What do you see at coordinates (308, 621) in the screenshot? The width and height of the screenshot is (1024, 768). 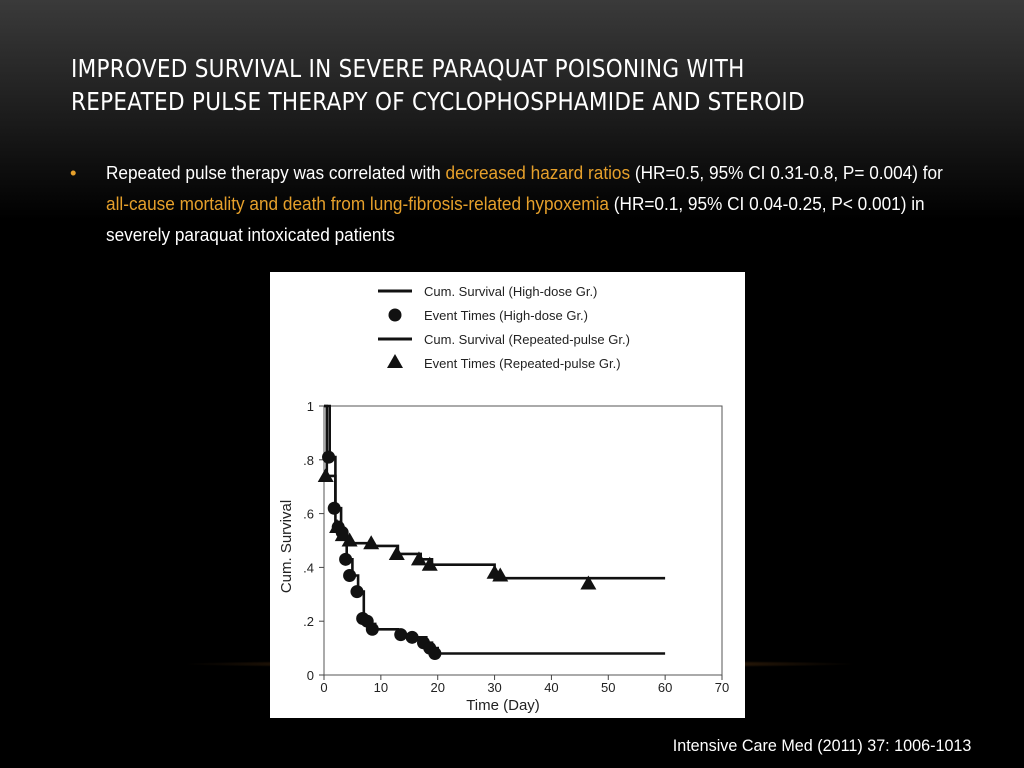 I see `y-tick-label: .2` at bounding box center [308, 621].